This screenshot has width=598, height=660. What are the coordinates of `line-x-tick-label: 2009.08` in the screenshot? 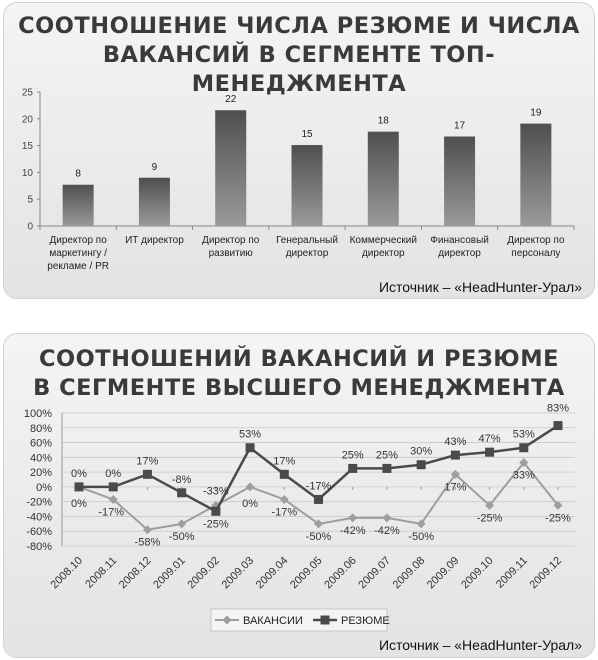 It's located at (409, 573).